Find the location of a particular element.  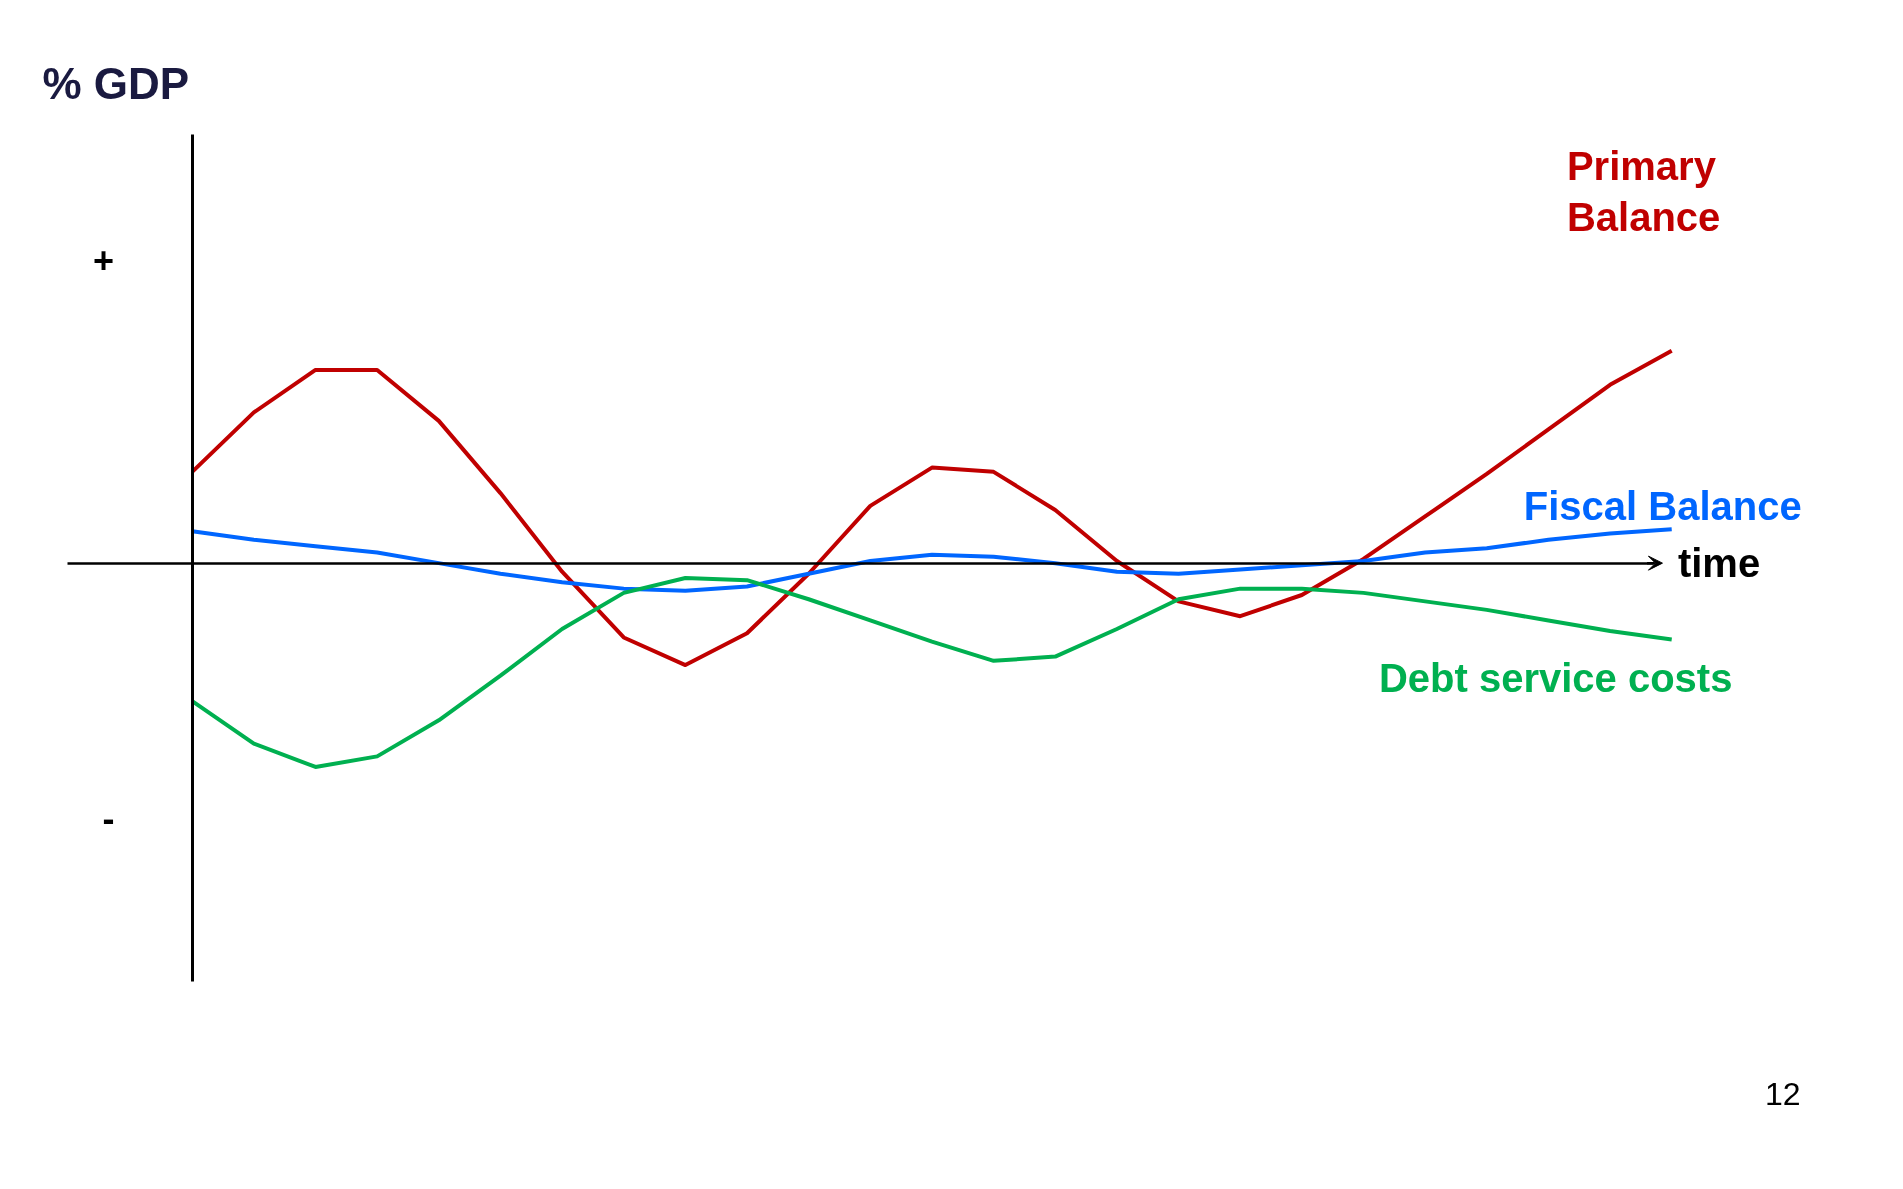

text: Primary Balance is located at coordinates (1643, 191).